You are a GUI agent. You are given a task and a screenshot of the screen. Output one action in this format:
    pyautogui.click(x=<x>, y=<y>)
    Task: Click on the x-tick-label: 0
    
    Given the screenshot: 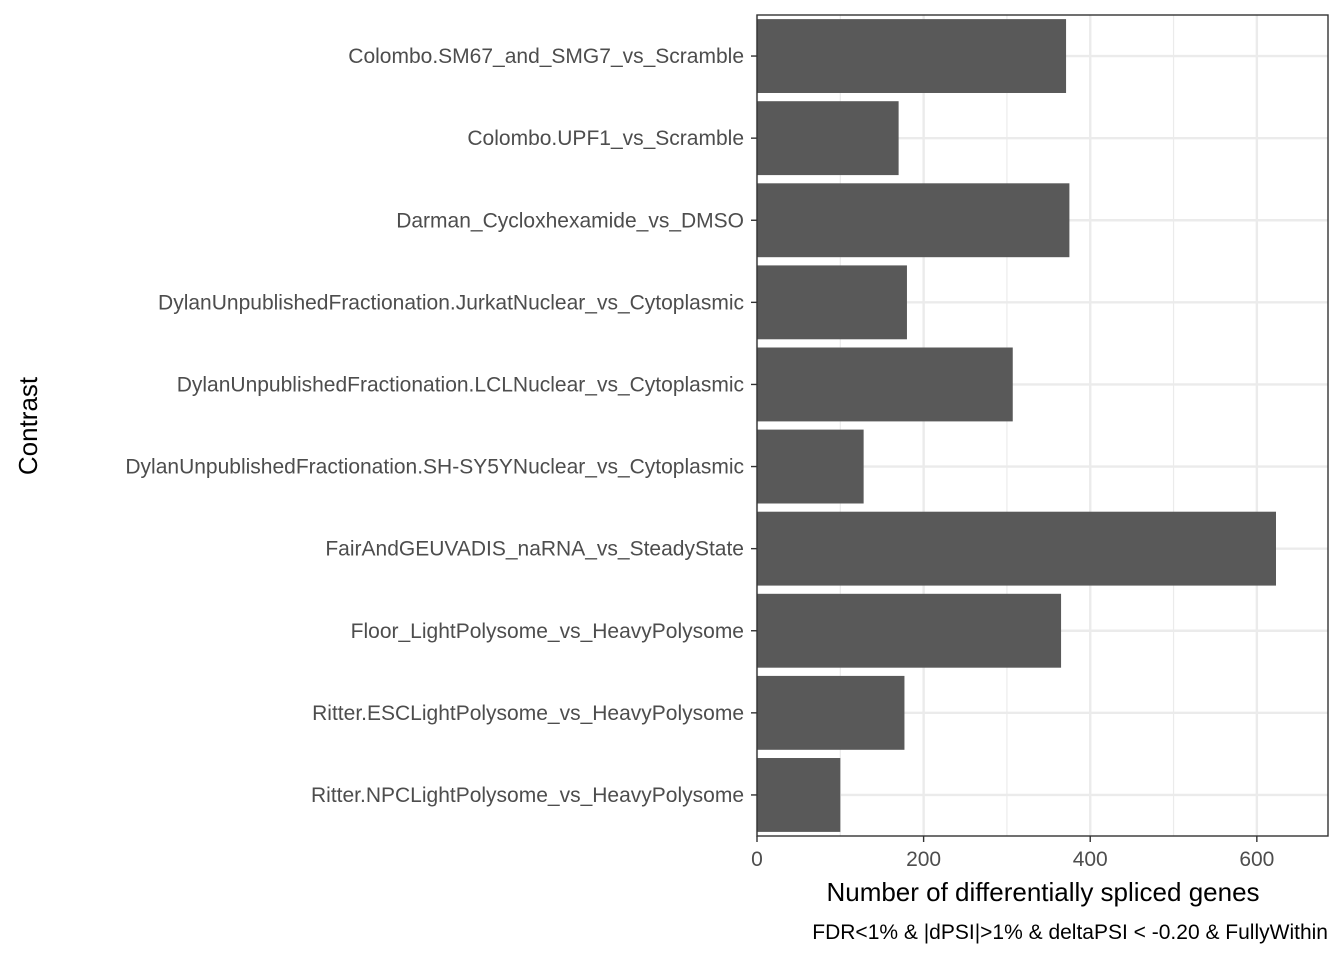 What is the action you would take?
    pyautogui.click(x=757, y=859)
    